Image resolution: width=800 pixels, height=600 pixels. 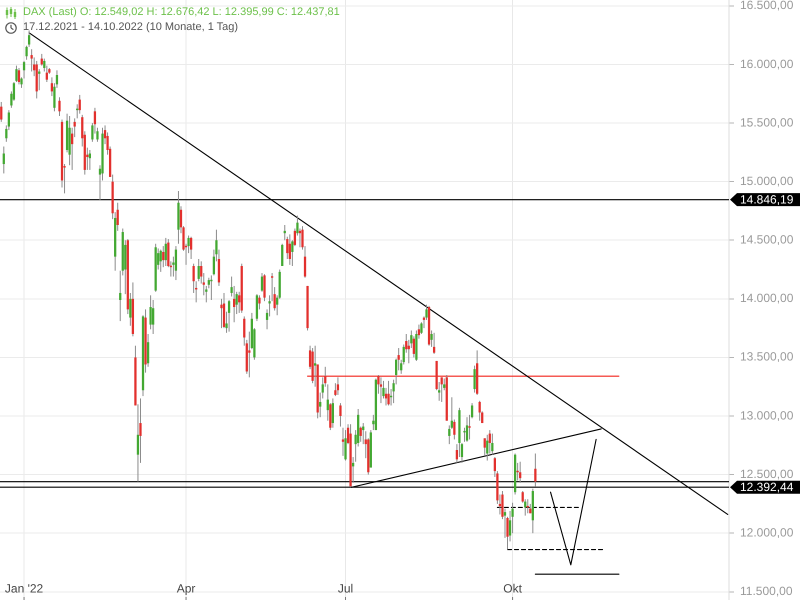 I want to click on y-tick-label: 15.500,00, so click(x=767, y=122).